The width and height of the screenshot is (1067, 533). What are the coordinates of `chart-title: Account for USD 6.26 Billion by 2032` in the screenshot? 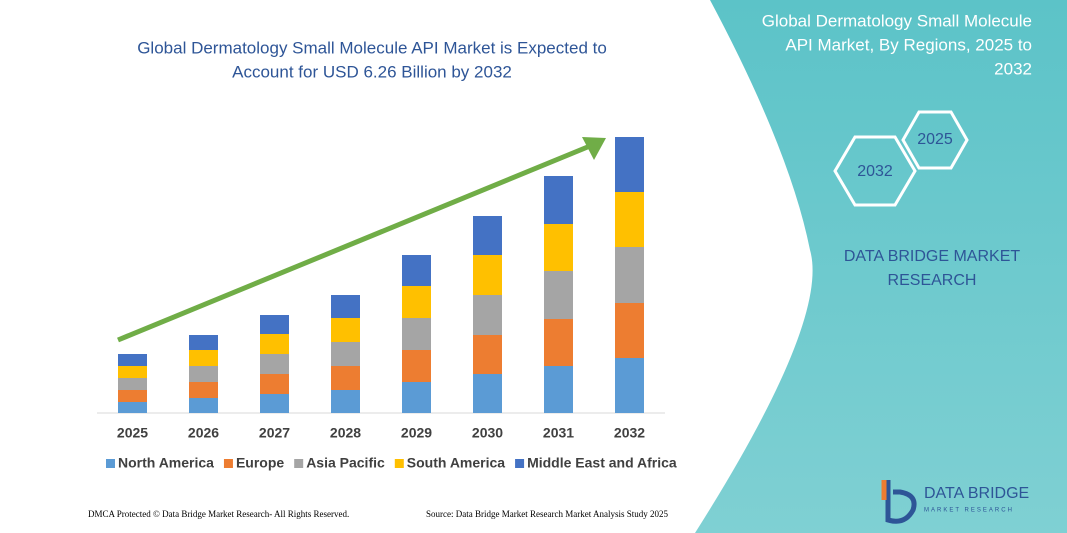 It's located at (372, 71).